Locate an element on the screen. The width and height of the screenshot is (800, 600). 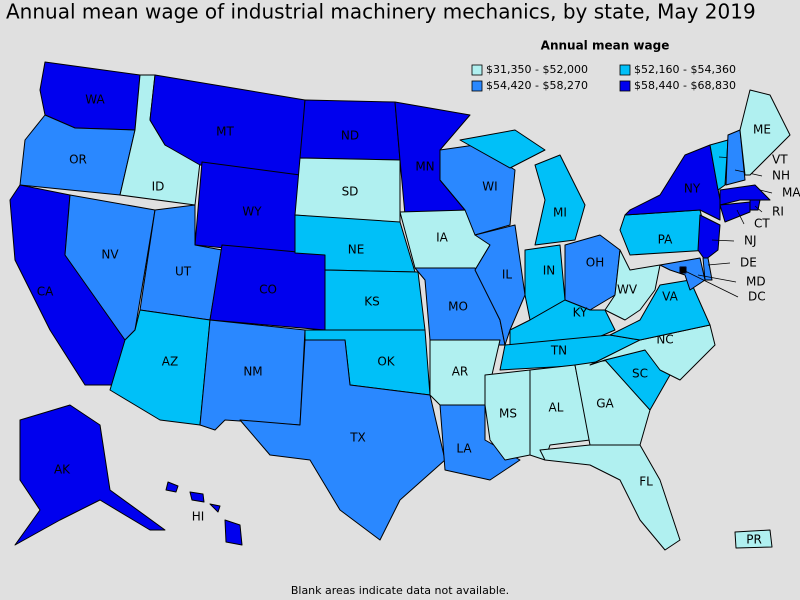
state-label: CO is located at coordinates (268, 290).